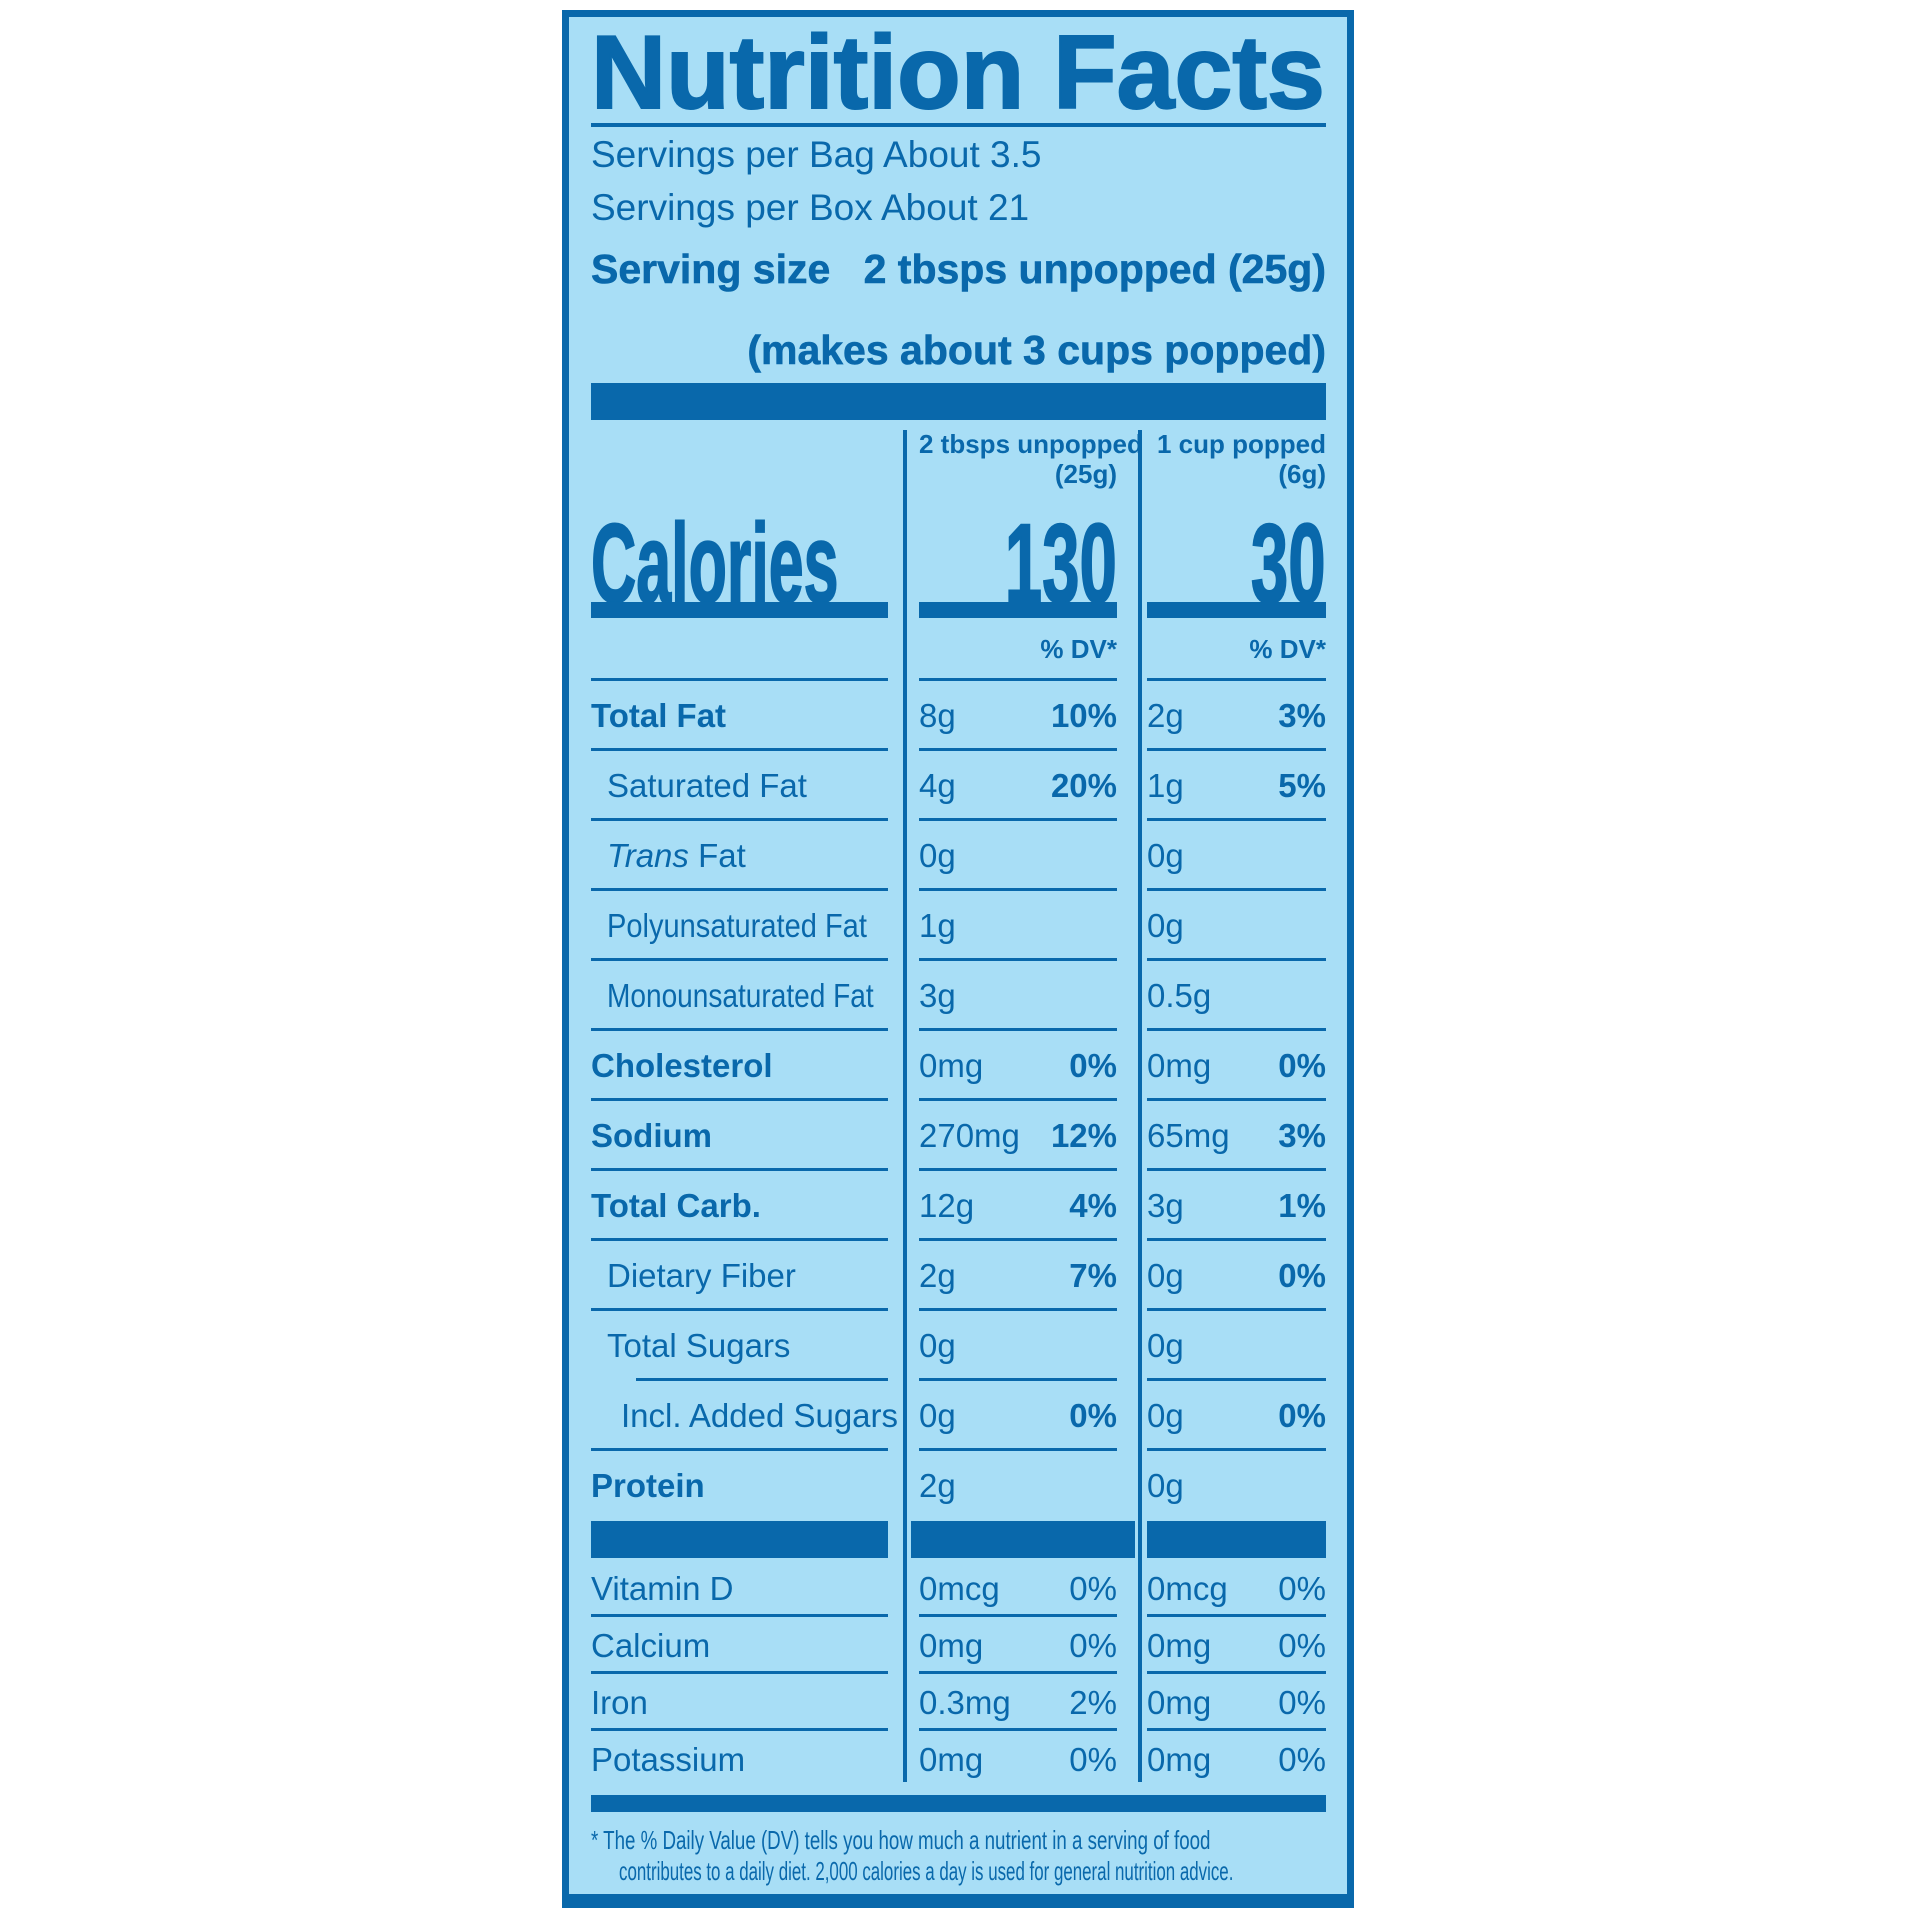 The height and width of the screenshot is (1920, 1920). What do you see at coordinates (1018, 1702) in the screenshot?
I see `value-cell-unpopped: 0.3mg 2%` at bounding box center [1018, 1702].